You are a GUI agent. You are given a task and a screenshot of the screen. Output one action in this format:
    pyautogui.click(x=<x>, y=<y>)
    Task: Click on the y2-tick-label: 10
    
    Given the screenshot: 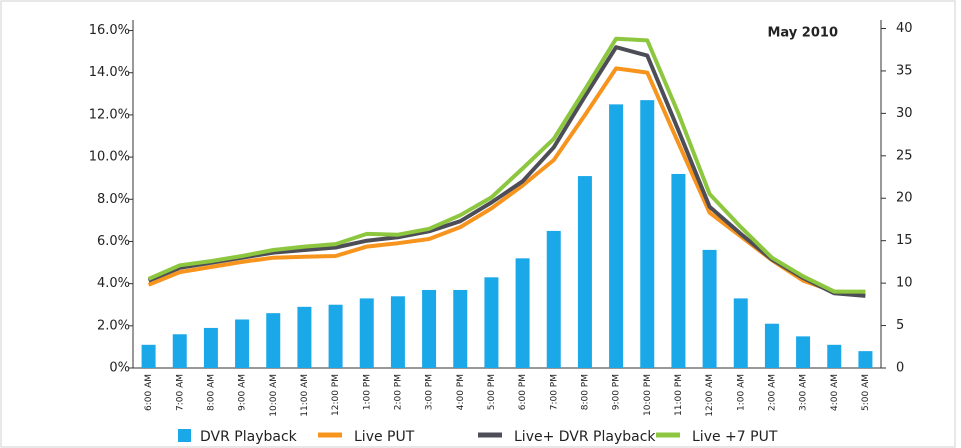 What is the action you would take?
    pyautogui.click(x=904, y=283)
    